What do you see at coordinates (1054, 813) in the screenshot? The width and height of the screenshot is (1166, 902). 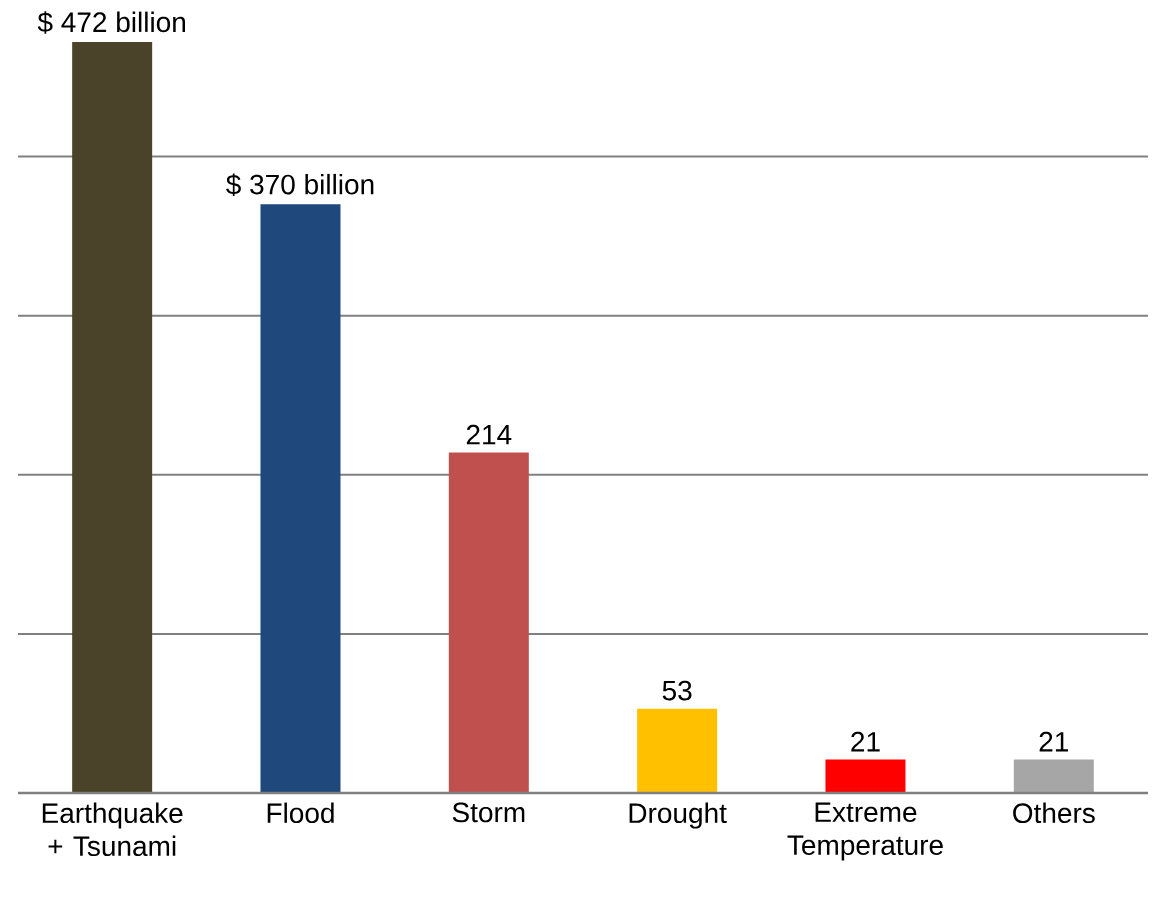 I see `x-tick-label: Others` at bounding box center [1054, 813].